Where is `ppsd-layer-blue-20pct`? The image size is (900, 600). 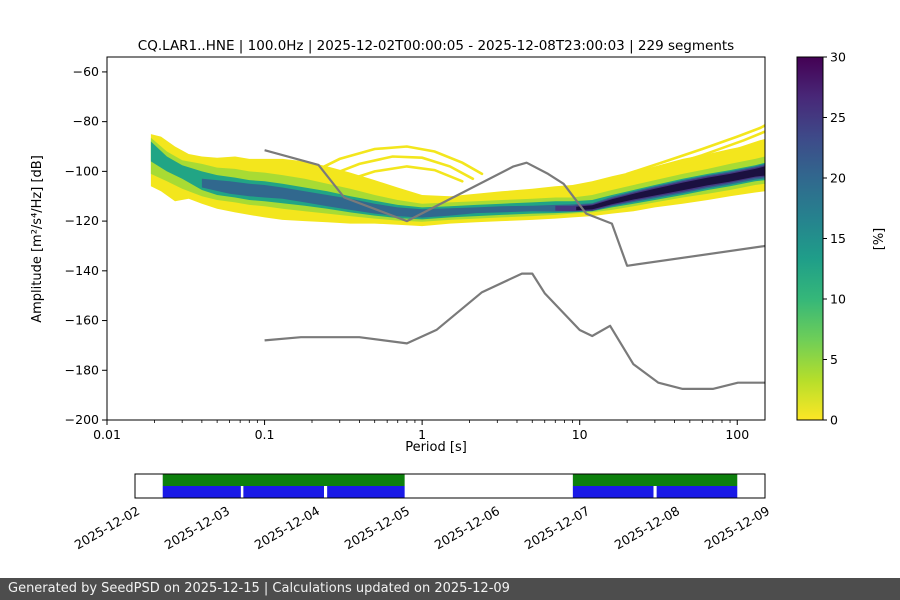
ppsd-layer-blue-20pct is located at coordinates (483, 190).